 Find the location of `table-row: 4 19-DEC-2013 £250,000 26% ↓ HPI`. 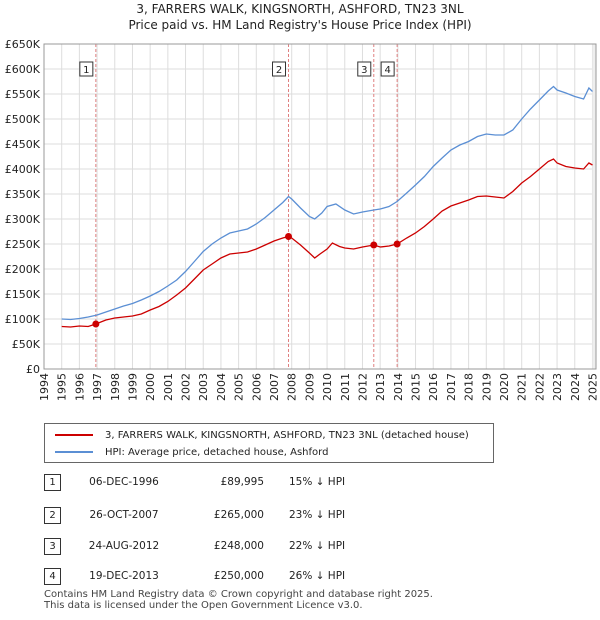

table-row: 4 19-DEC-2013 £250,000 26% ↓ HPI is located at coordinates (264, 577).